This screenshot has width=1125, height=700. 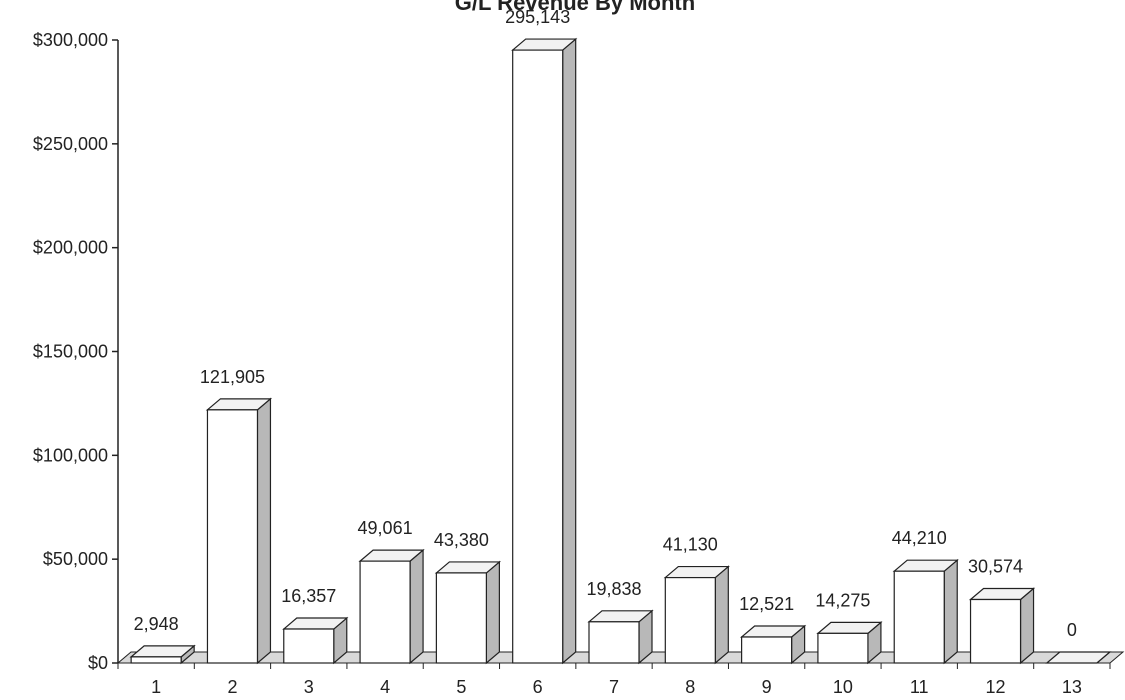 I want to click on data-label: 121,905, so click(x=232, y=377).